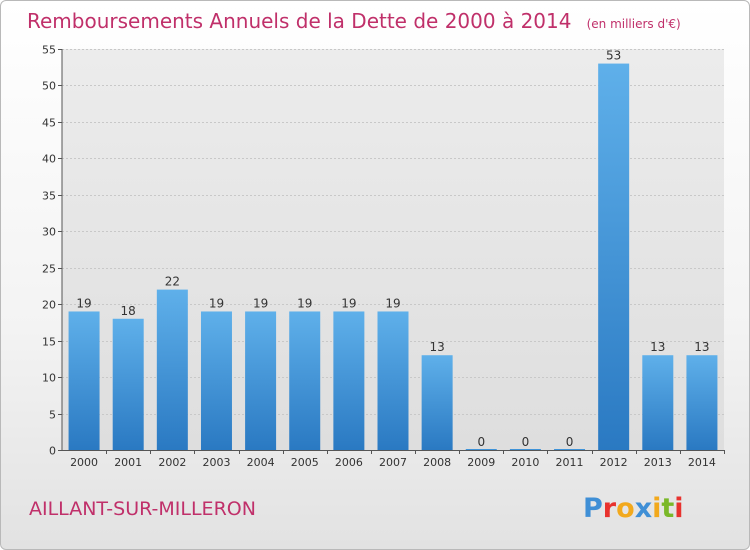  What do you see at coordinates (305, 462) in the screenshot?
I see `x-tick-label-2005: 2005` at bounding box center [305, 462].